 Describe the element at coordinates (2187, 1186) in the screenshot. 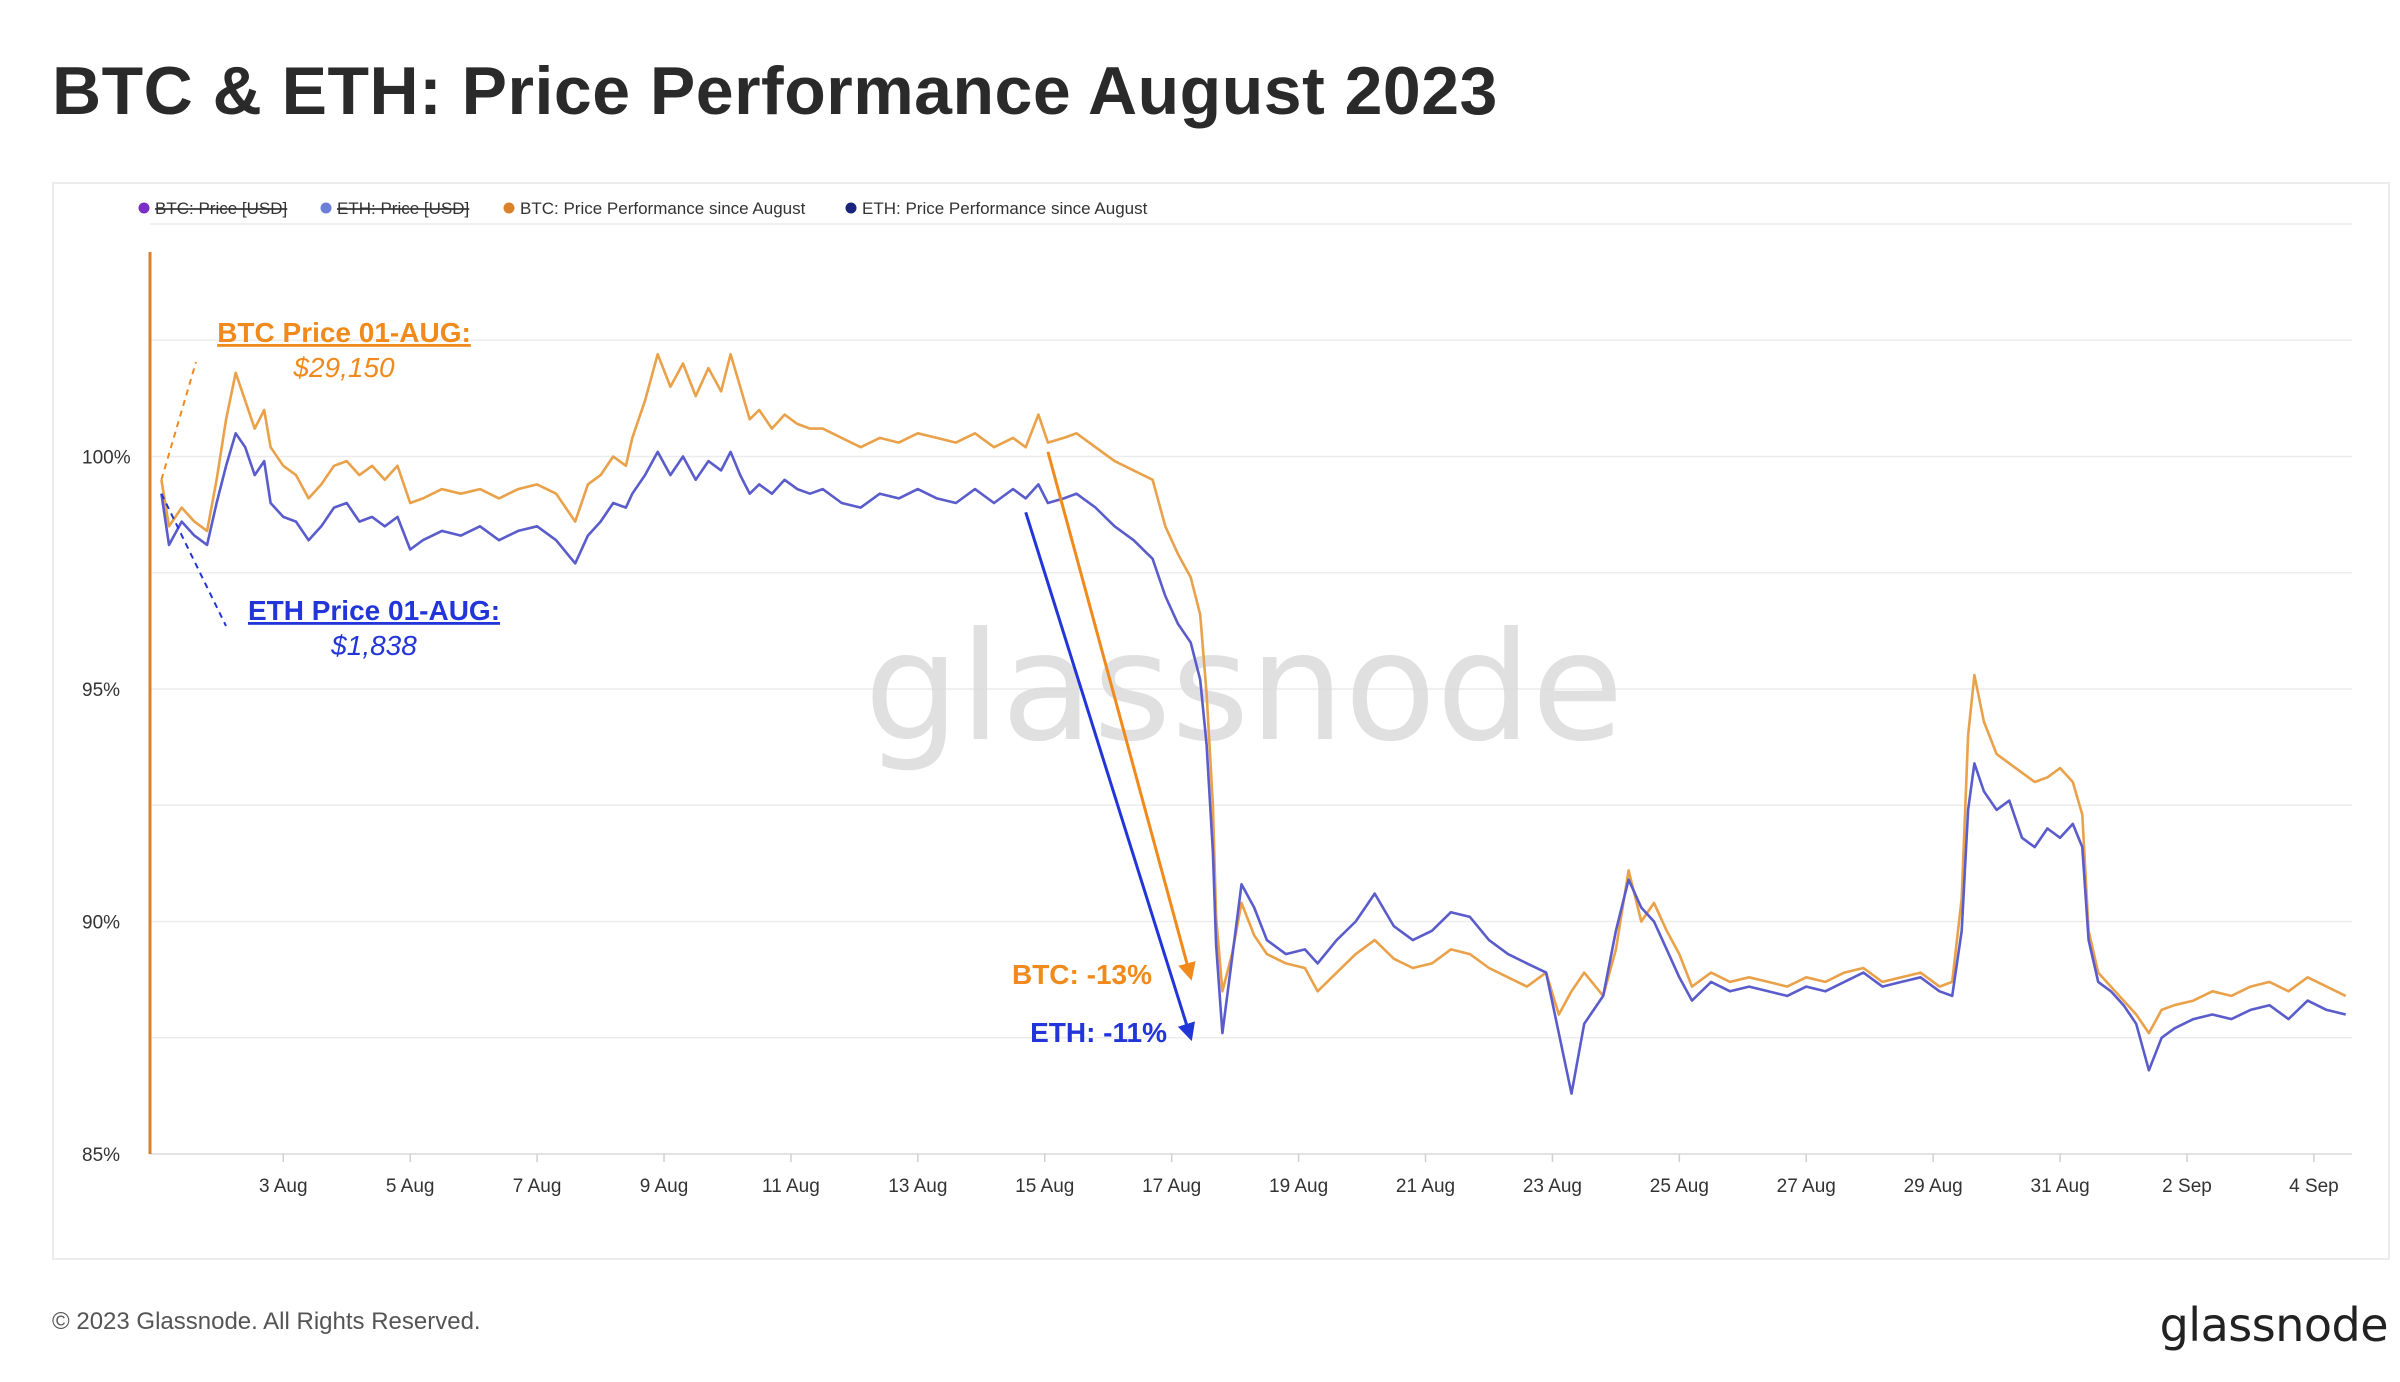

I see `x-tick-label: 2 Sep` at that location.